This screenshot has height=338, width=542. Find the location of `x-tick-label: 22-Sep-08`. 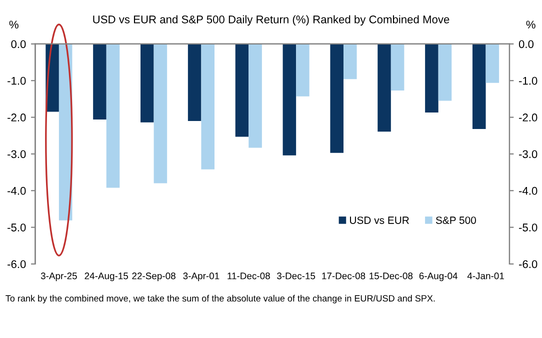

x-tick-label: 22-Sep-08 is located at coordinates (154, 277).